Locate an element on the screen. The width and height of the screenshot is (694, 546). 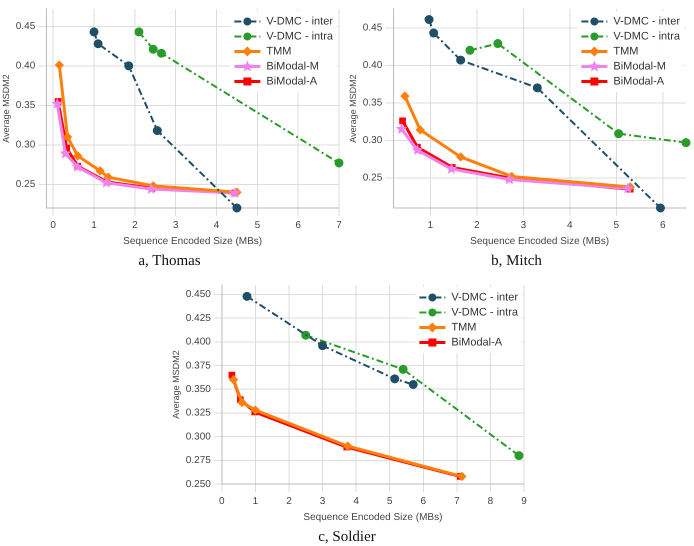
y-tick-label: 0.450 is located at coordinates (199, 294).